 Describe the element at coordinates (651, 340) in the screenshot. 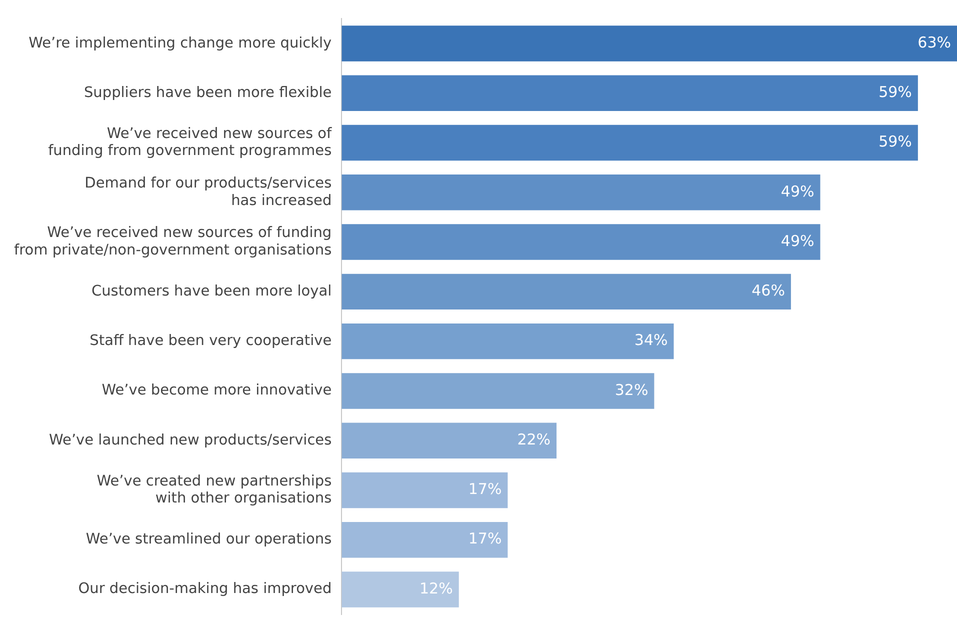

I see `data-label: 34%` at that location.